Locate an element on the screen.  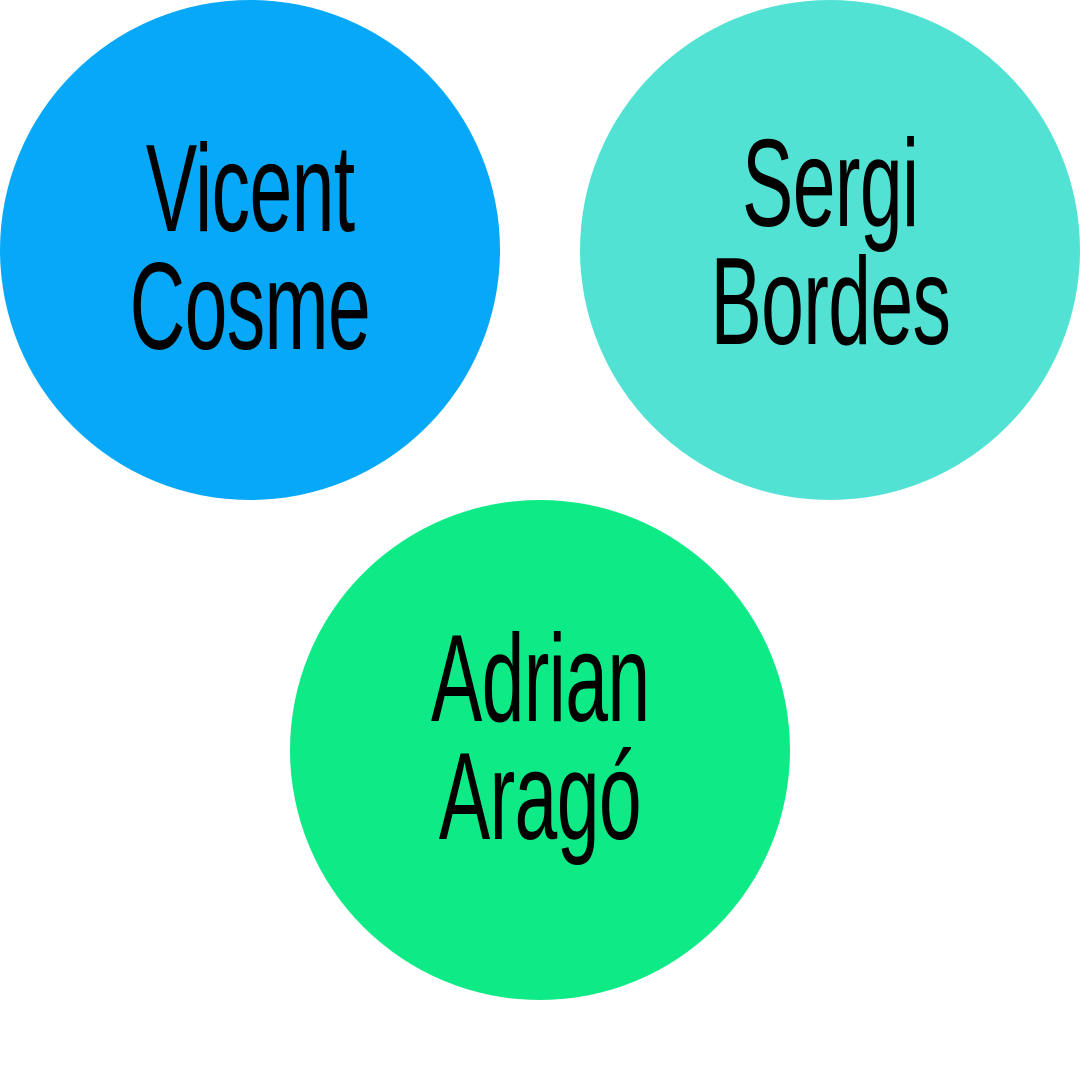
name-label: Sergi Bordes is located at coordinates (830, 243).